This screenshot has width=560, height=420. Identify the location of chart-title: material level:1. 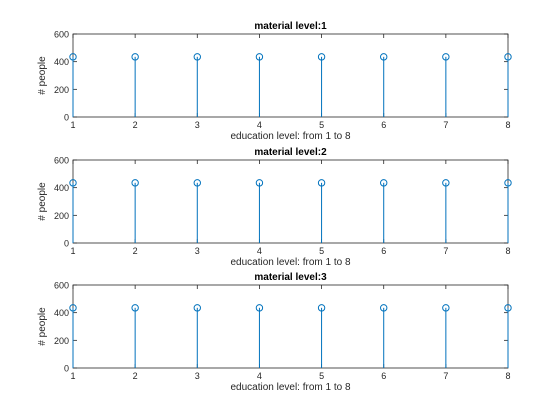
(290, 26).